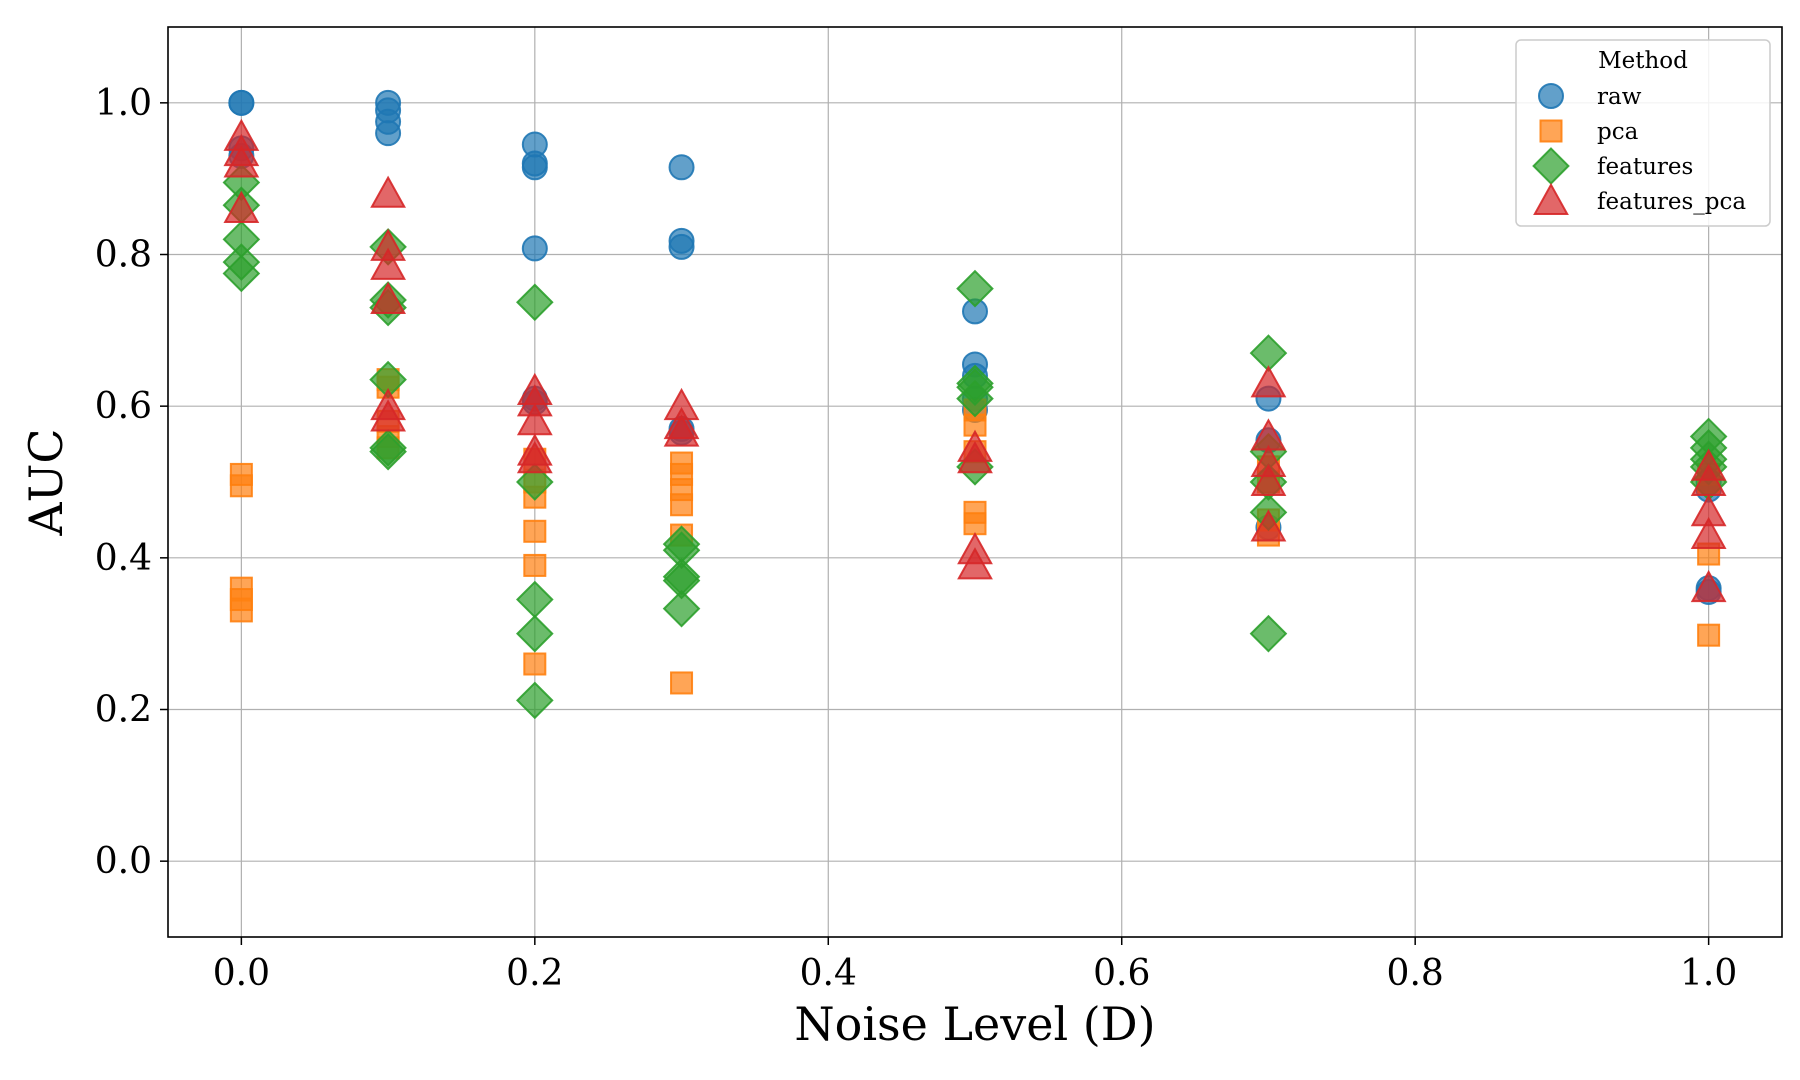  Describe the element at coordinates (1551, 96) in the screenshot. I see `legend-marker-raw` at that location.